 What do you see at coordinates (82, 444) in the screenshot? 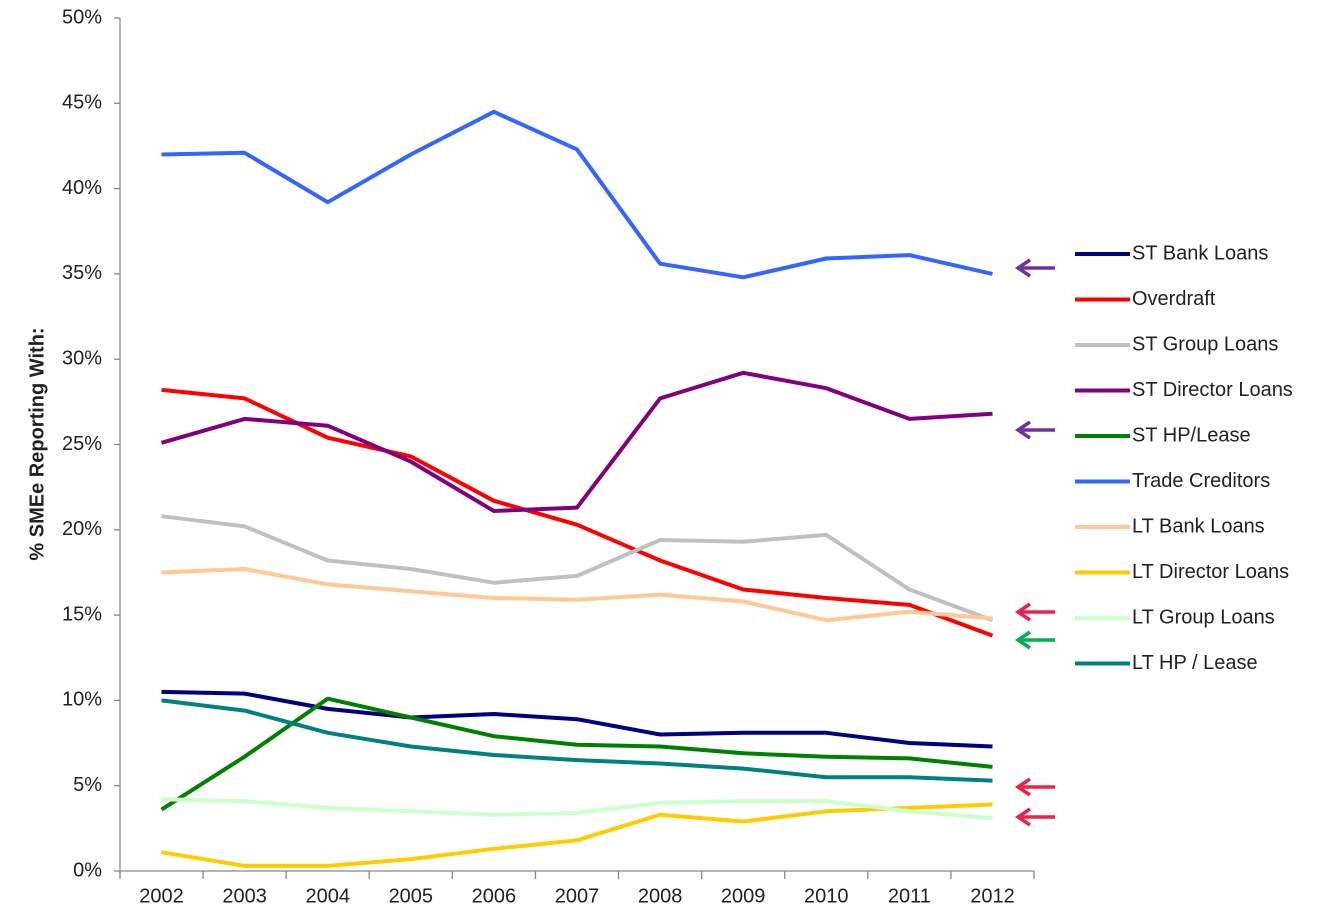
I see `y-tick-label: 25%` at bounding box center [82, 444].